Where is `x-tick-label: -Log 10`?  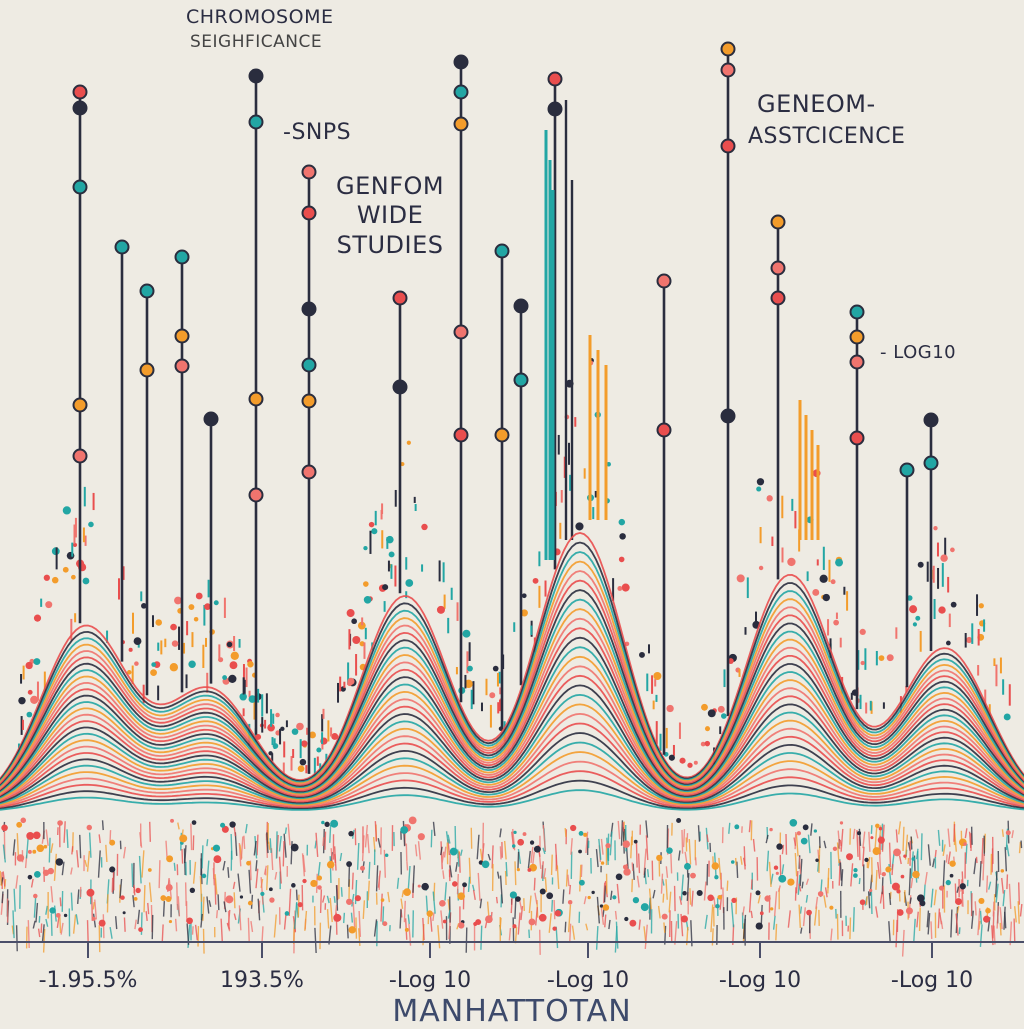
x-tick-label: -Log 10 is located at coordinates (932, 980).